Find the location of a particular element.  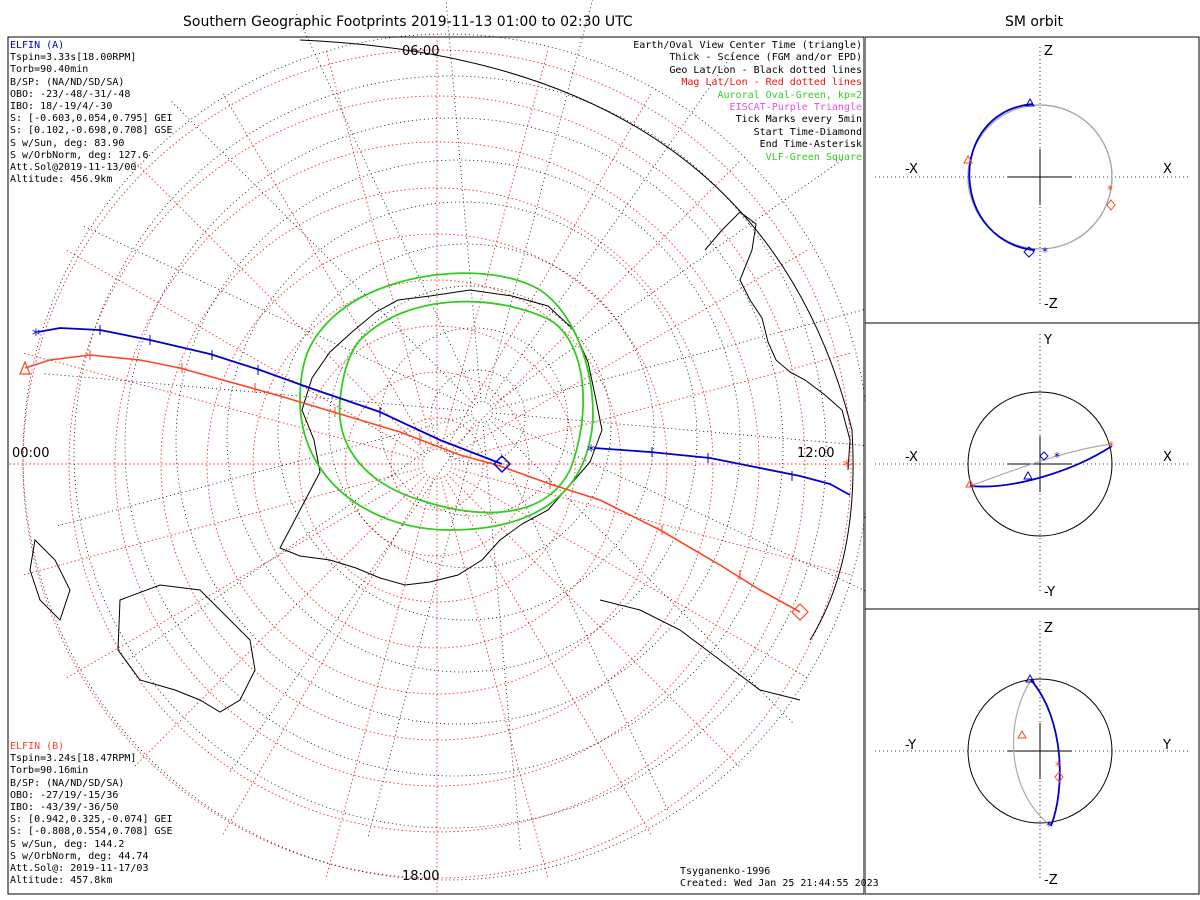

orbit-xy-bottom-label: -Y is located at coordinates (1050, 592).